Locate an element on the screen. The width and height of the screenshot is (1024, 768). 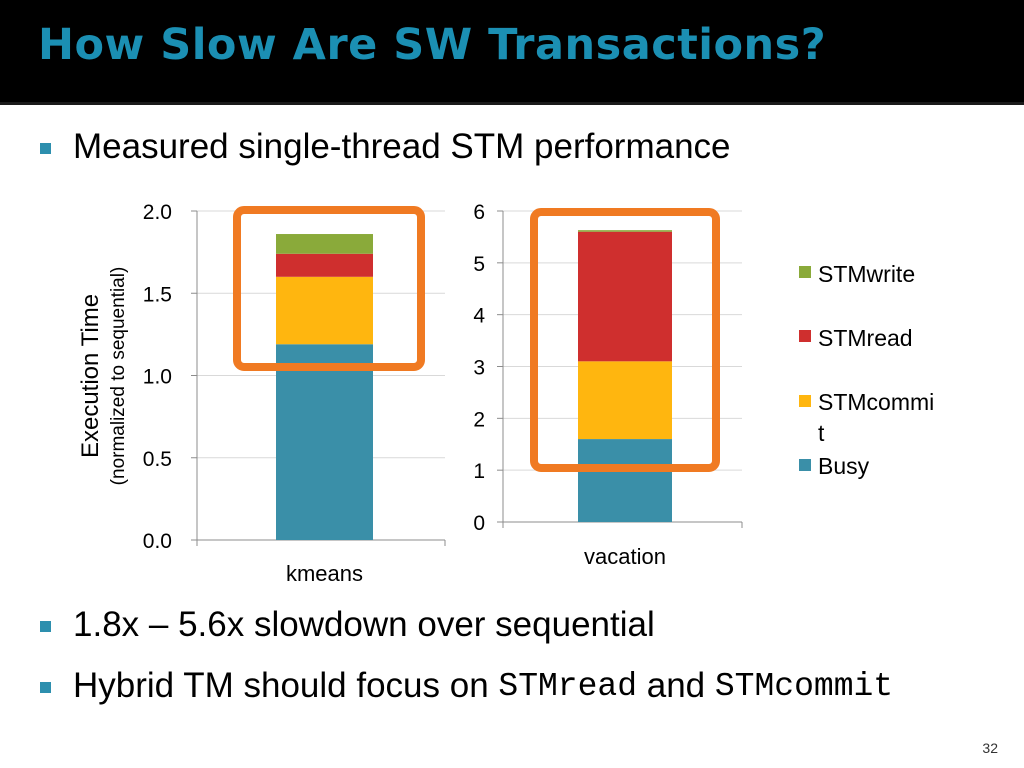
bullet-1: Measured single-thread STM performance is located at coordinates (385, 147).